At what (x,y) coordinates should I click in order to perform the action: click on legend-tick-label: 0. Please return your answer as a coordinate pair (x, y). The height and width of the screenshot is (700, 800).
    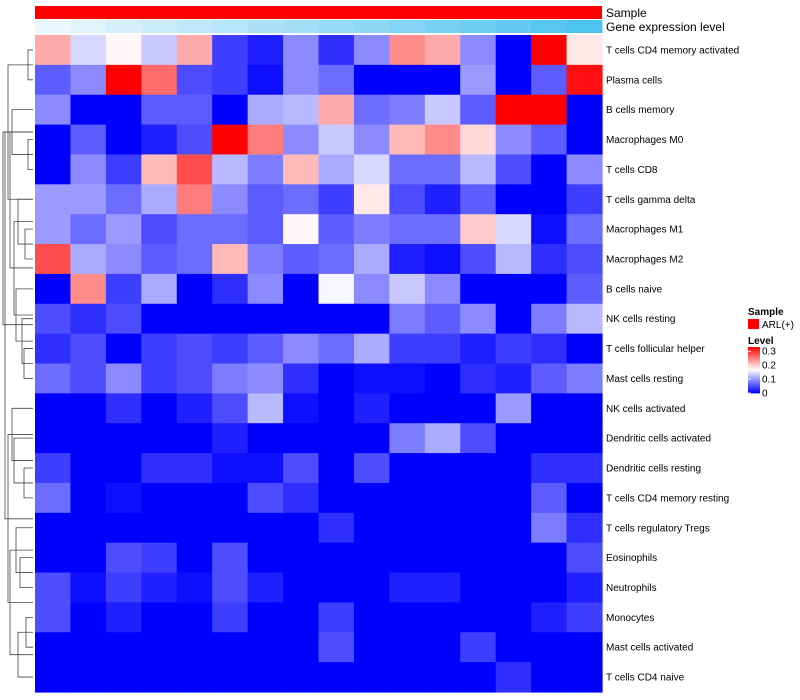
    Looking at the image, I should click on (765, 394).